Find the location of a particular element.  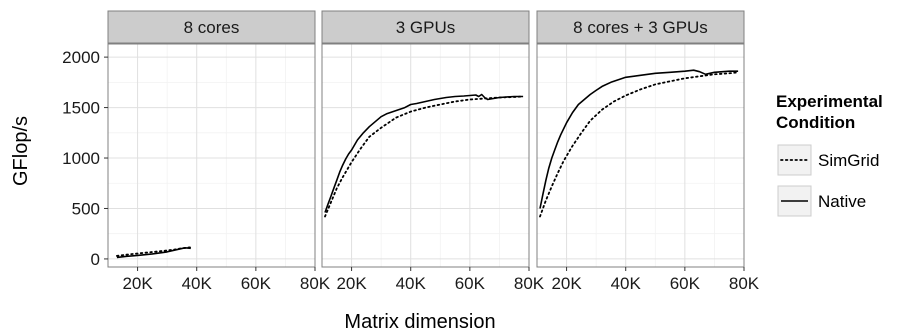

y-tick-label: 2000 is located at coordinates (81, 57).